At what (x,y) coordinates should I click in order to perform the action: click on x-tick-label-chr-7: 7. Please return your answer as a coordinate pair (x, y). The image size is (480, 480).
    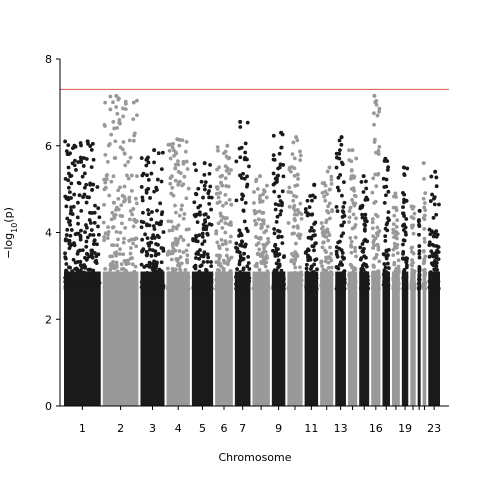
    Looking at the image, I should click on (242, 428).